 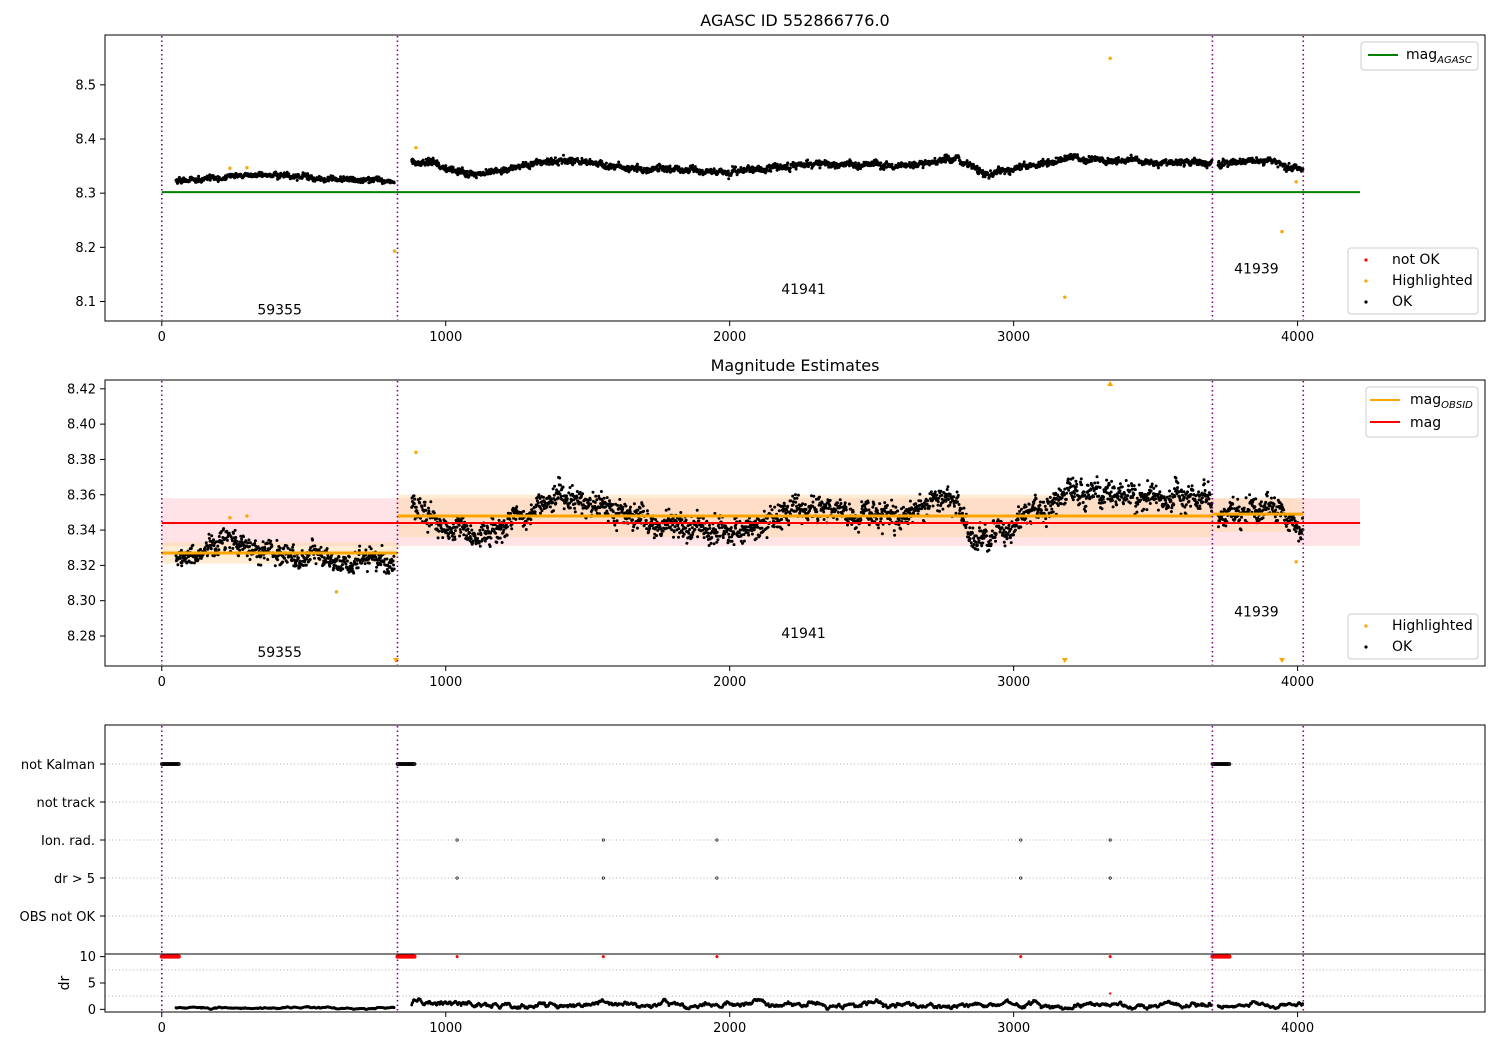 What do you see at coordinates (1432, 281) in the screenshot?
I see `legend-highlighted-label: Highlighted` at bounding box center [1432, 281].